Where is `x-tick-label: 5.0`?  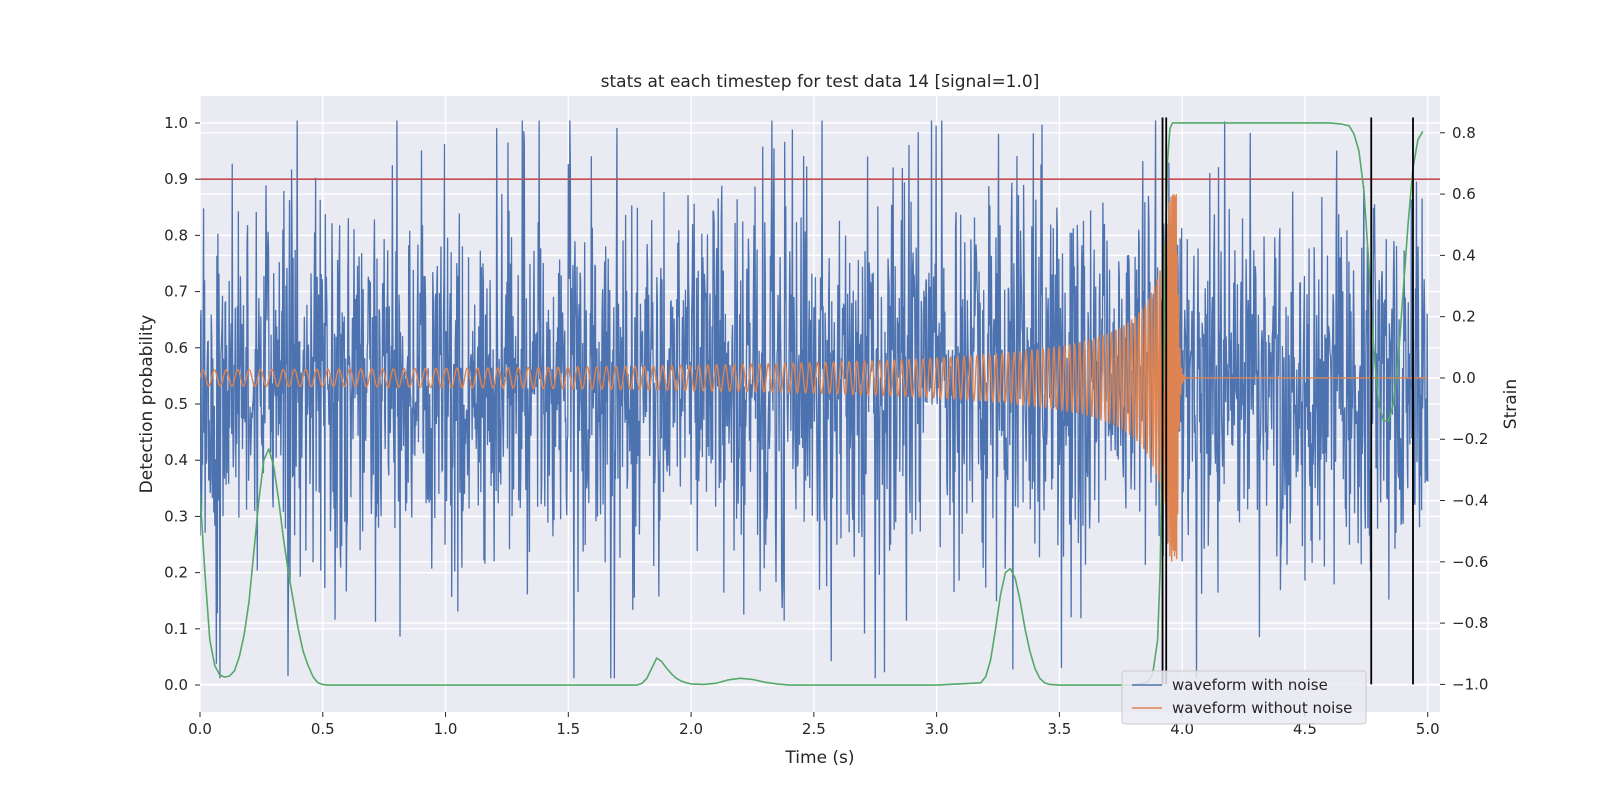 x-tick-label: 5.0 is located at coordinates (1428, 729).